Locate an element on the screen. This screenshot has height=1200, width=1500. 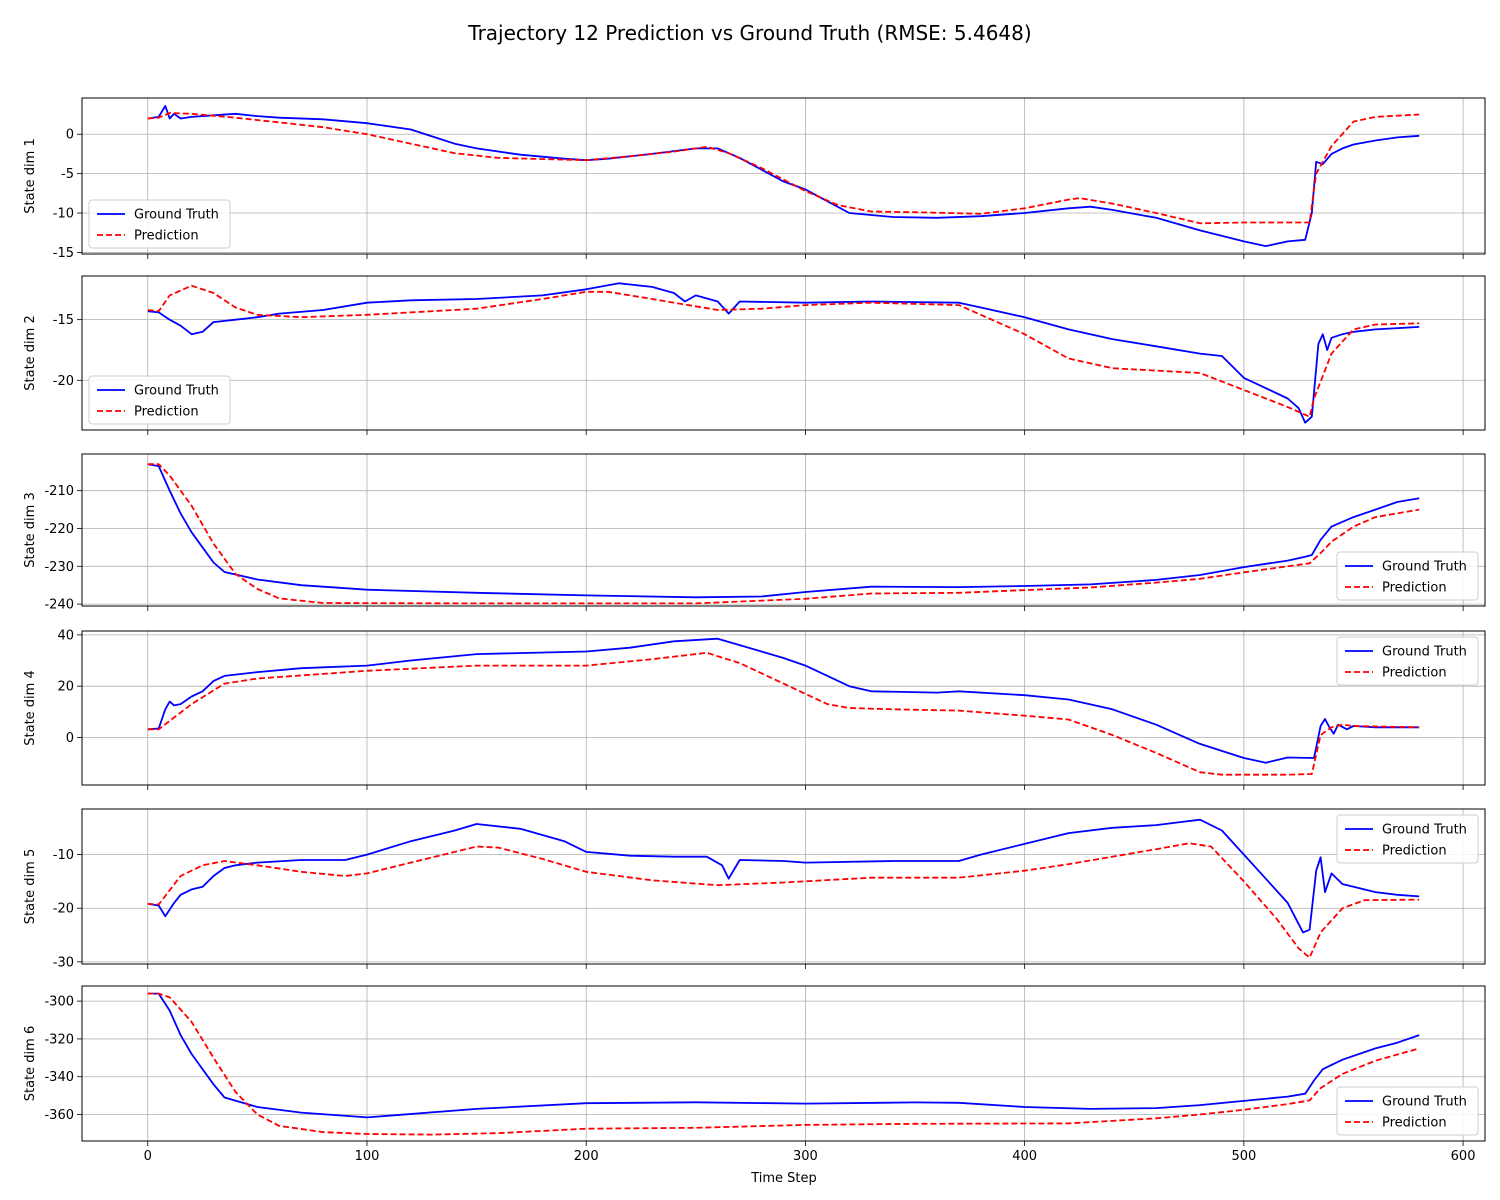
y-axis-label: State dim 6 is located at coordinates (30, 1063).